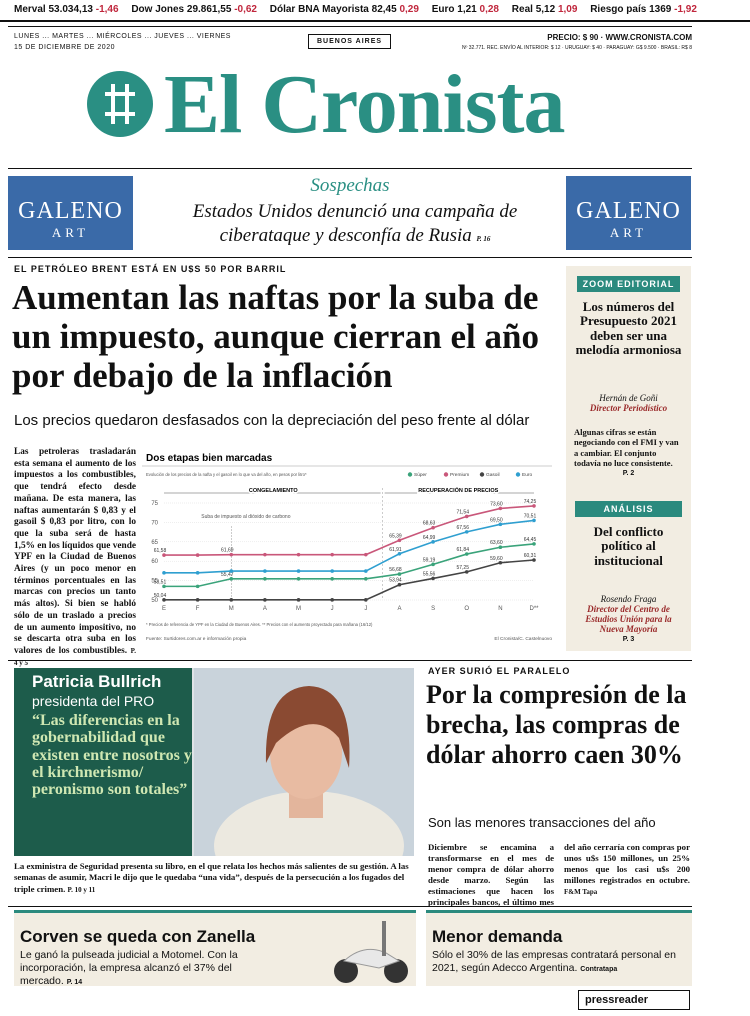 Image resolution: width=750 pixels, height=1016 pixels. Describe the element at coordinates (496, 520) in the screenshot. I see `value-label: 69,50` at that location.